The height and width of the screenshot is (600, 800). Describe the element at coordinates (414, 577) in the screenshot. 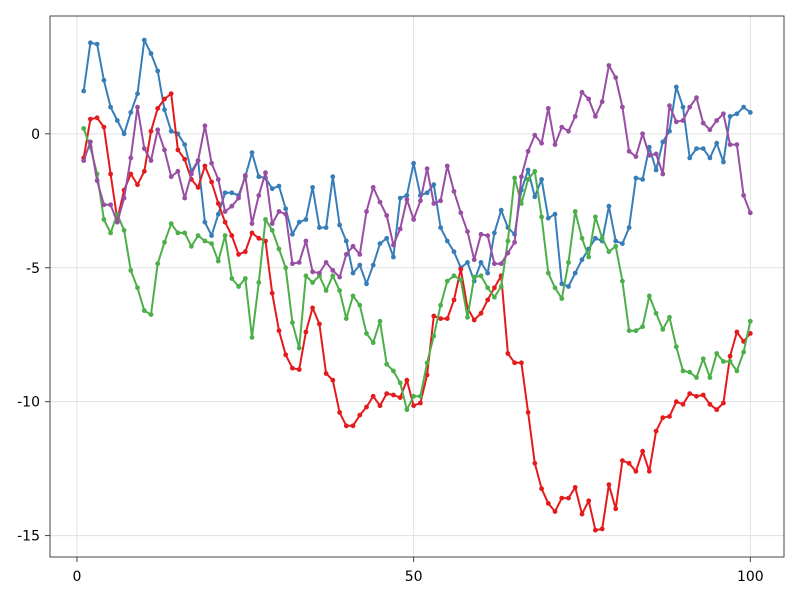

I see `x-tick-label: 50` at that location.